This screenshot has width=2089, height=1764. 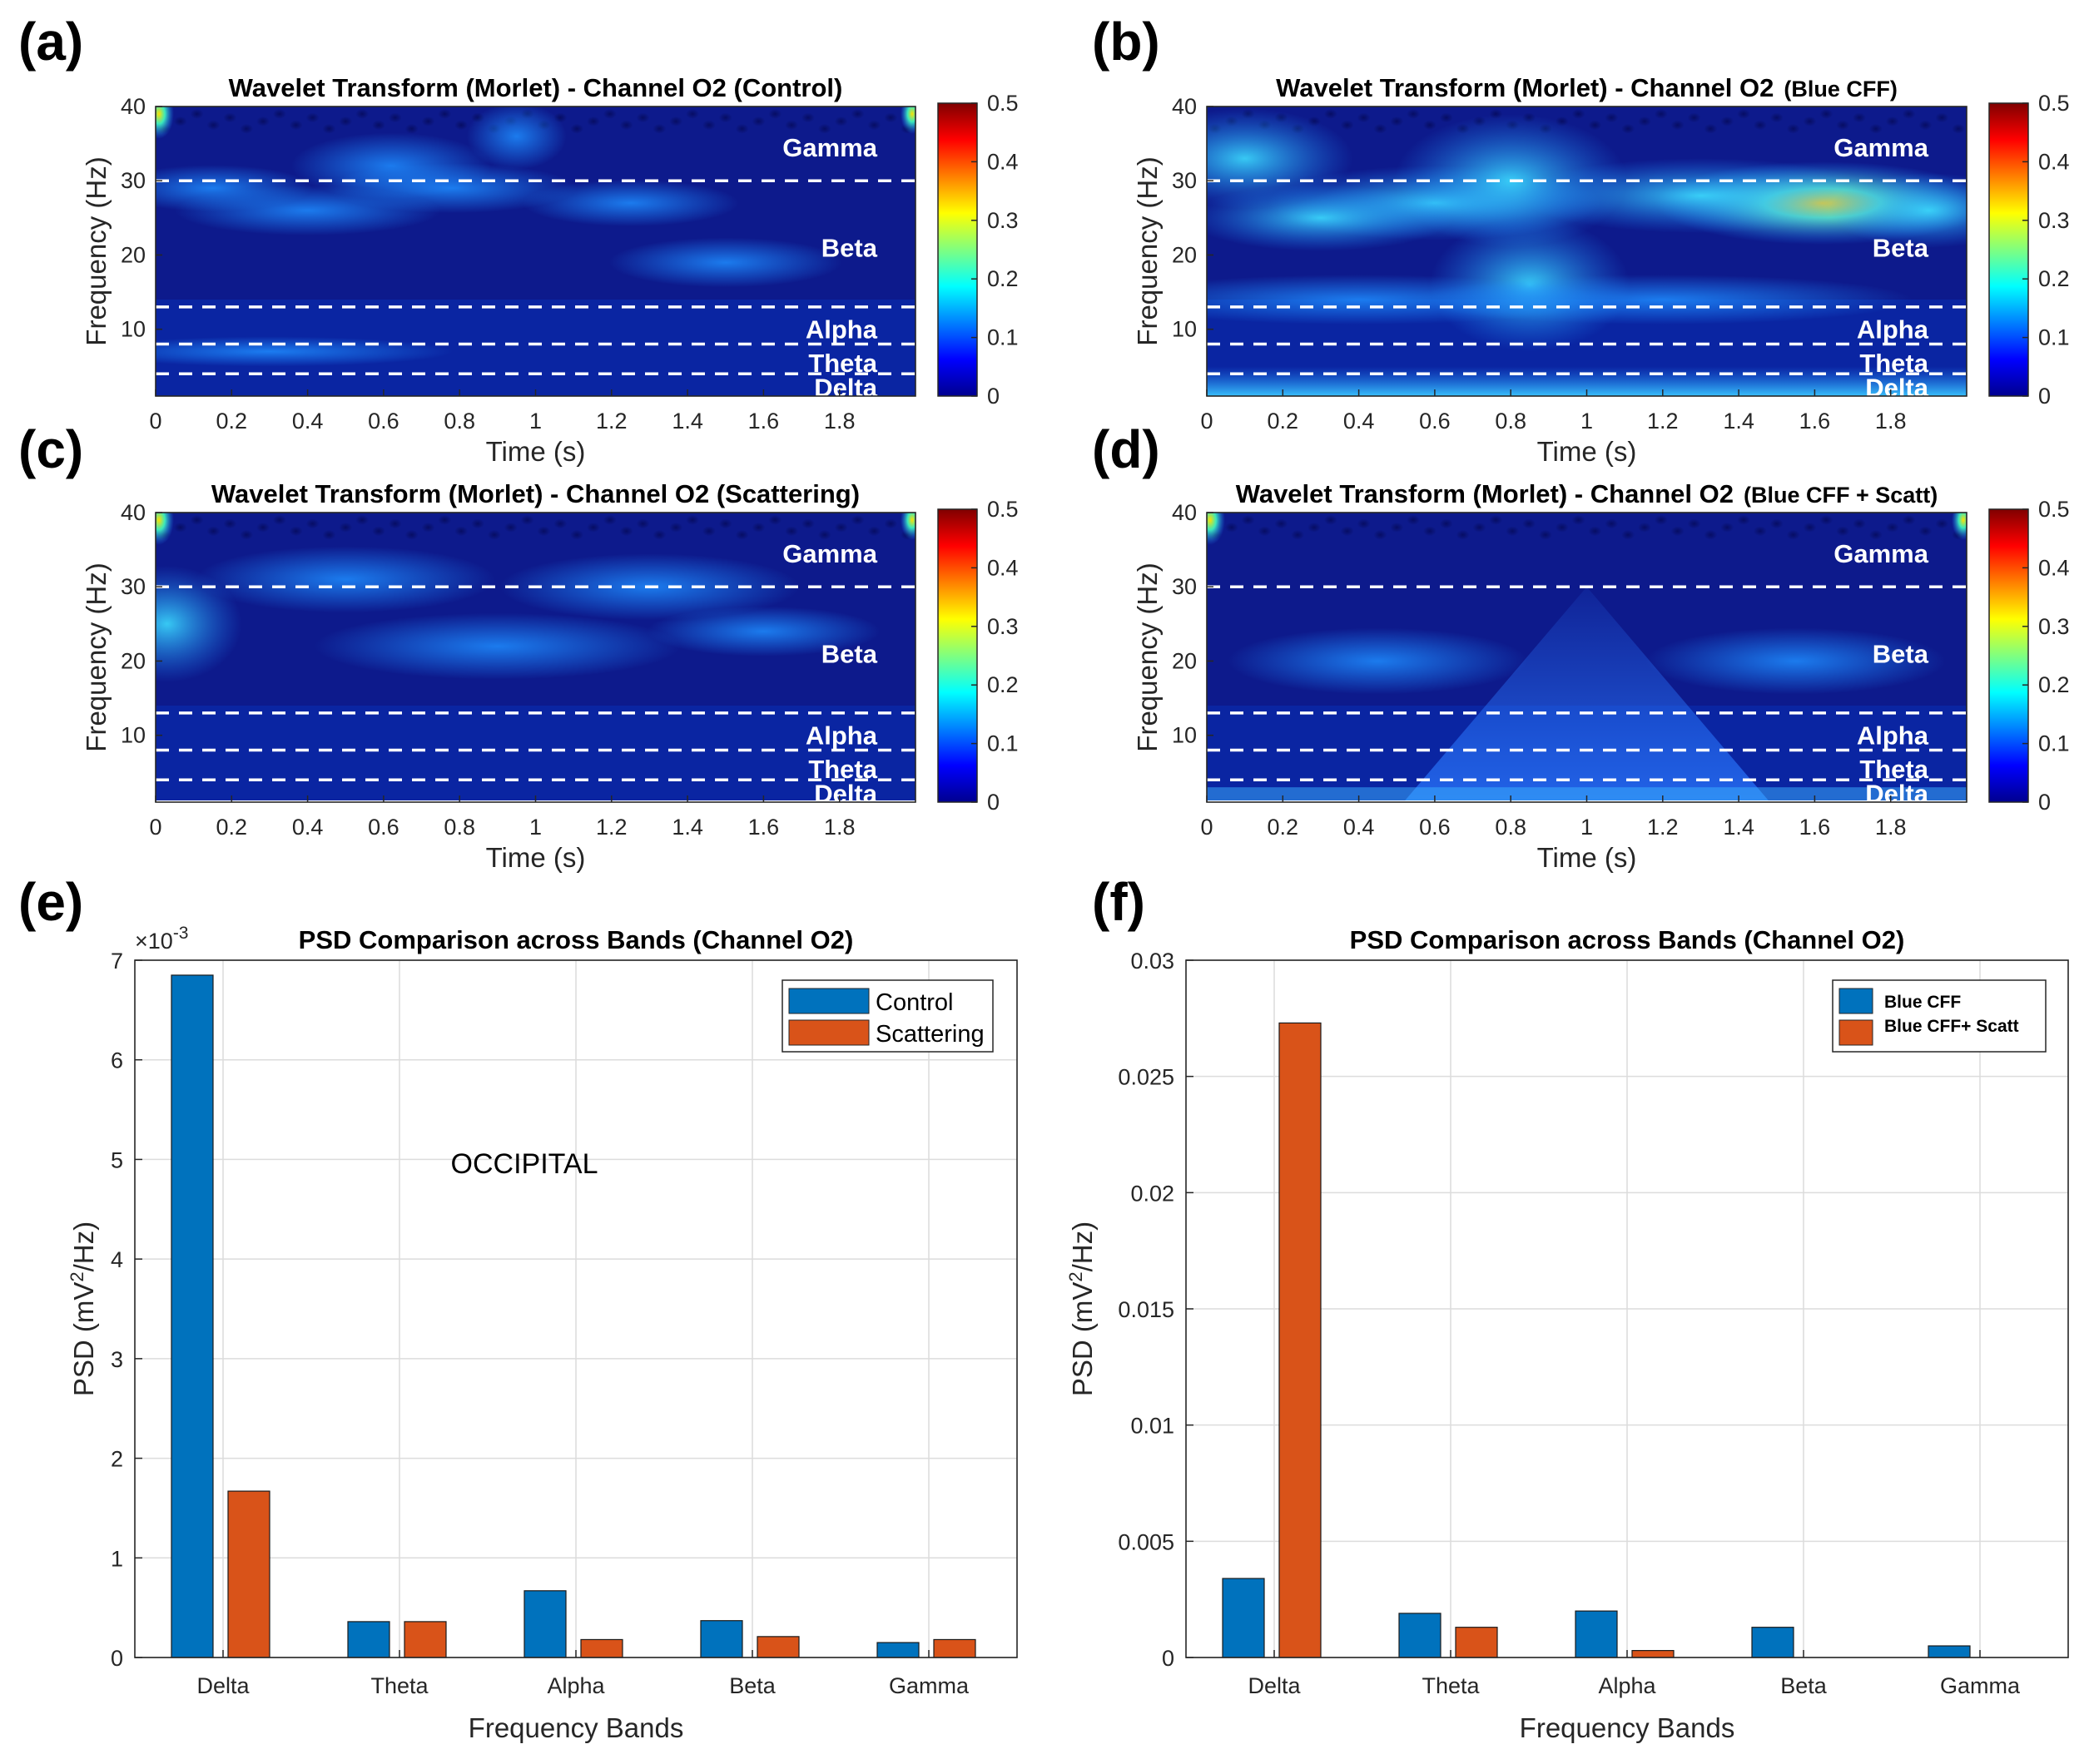 I want to click on y-tick-label: 7, so click(x=117, y=962).